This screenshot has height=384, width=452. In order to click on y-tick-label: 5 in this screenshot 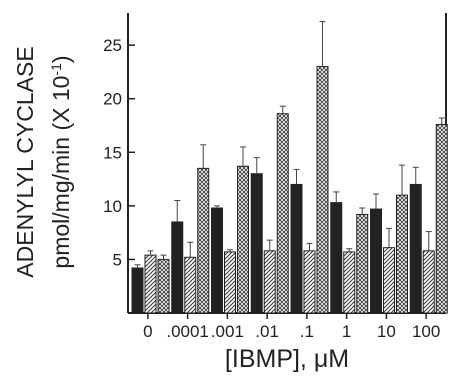, I will do `click(117, 259)`.